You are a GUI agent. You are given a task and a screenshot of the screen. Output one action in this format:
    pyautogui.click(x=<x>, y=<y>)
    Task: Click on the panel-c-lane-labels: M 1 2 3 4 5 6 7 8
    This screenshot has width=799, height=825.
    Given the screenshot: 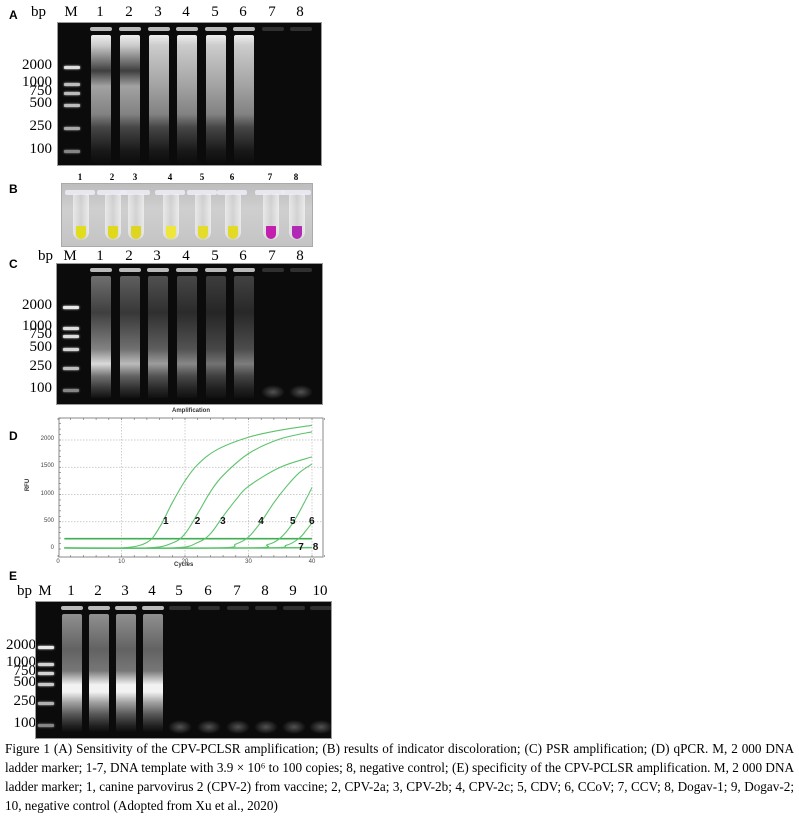 What is the action you would take?
    pyautogui.click(x=165, y=257)
    